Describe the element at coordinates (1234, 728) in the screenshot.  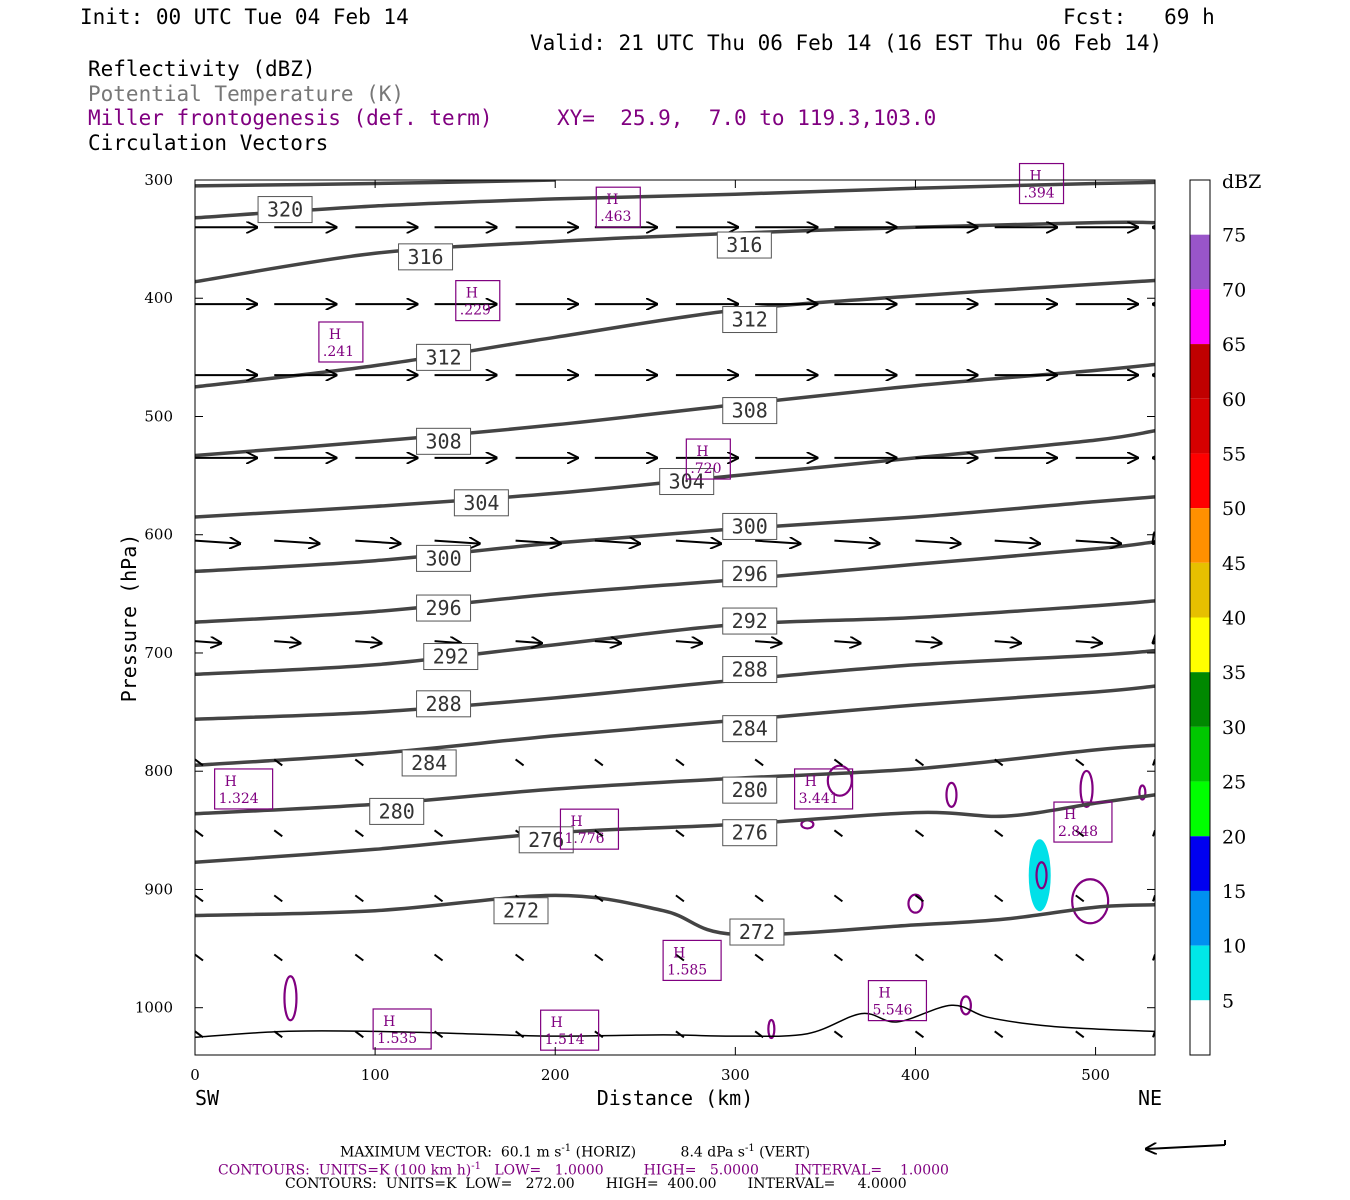
I see `colorbar-label: 30` at that location.